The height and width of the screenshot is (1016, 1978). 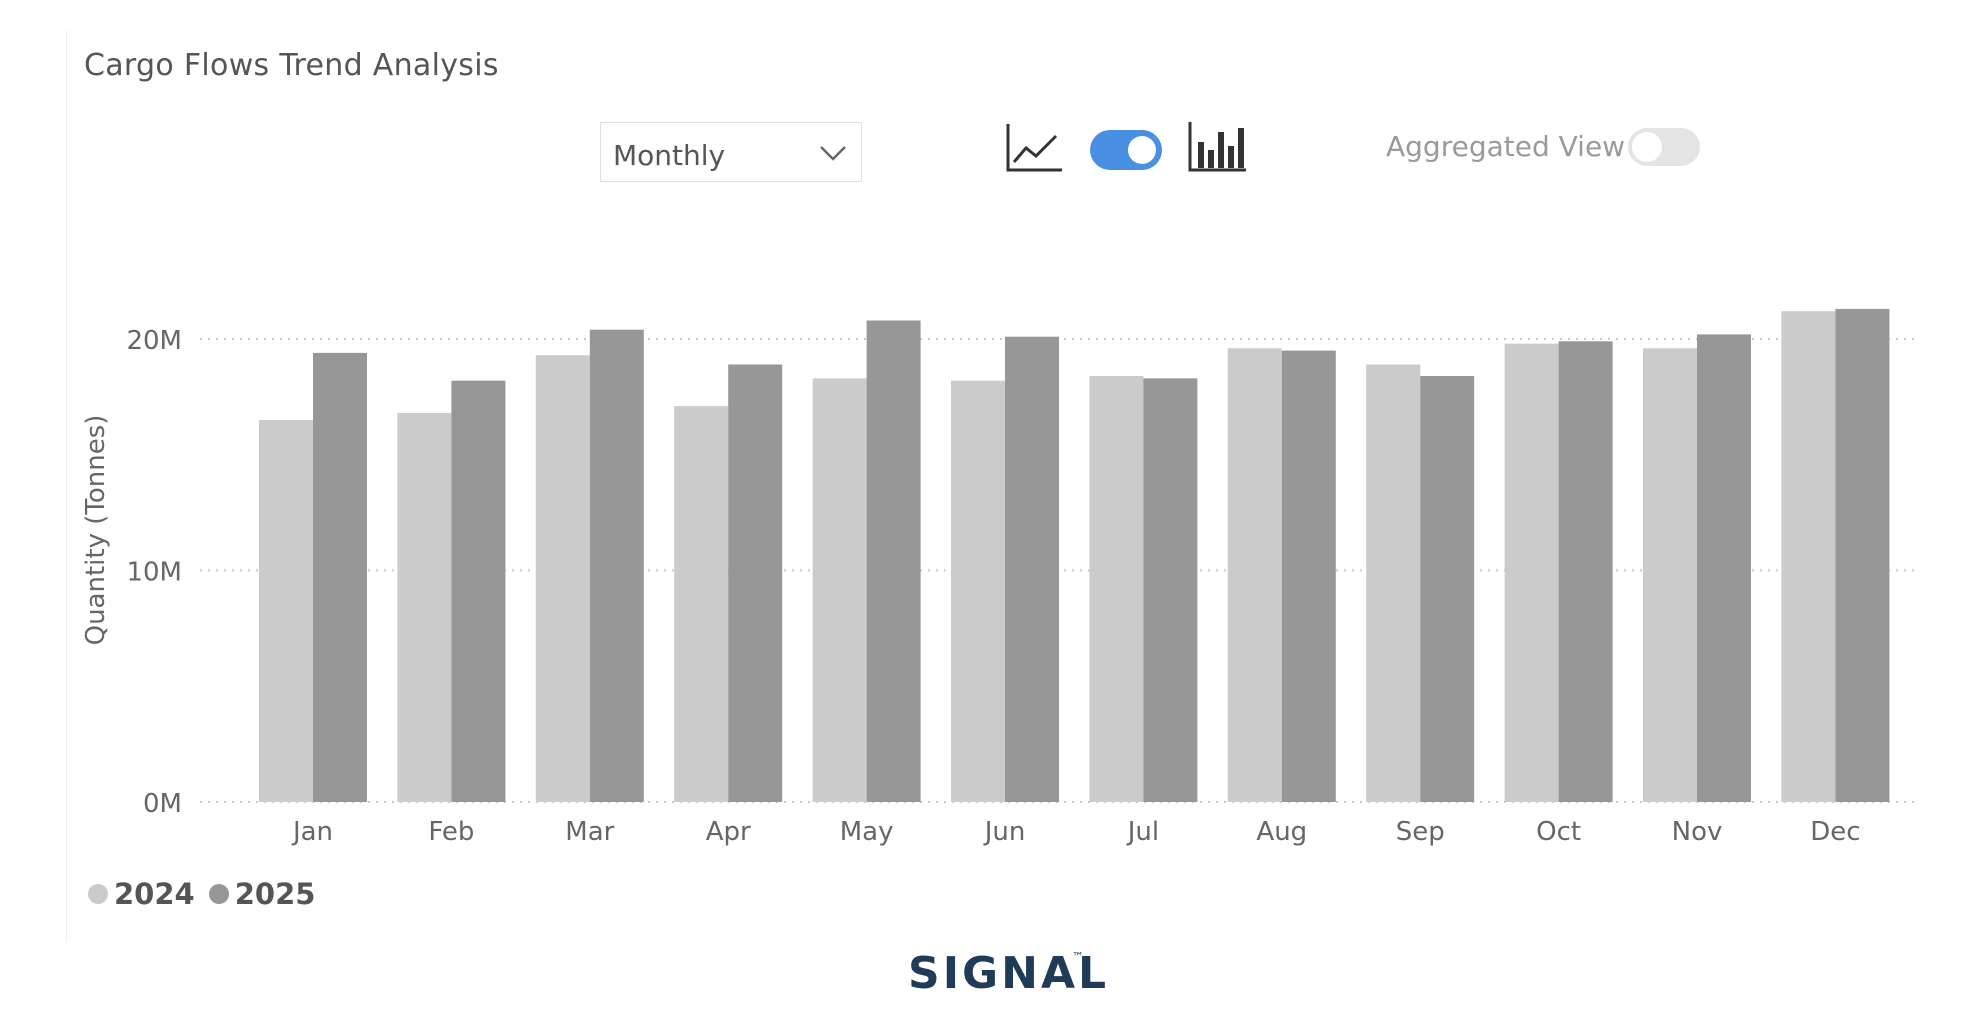 What do you see at coordinates (1724, 568) in the screenshot?
I see `bar-2025-nov` at bounding box center [1724, 568].